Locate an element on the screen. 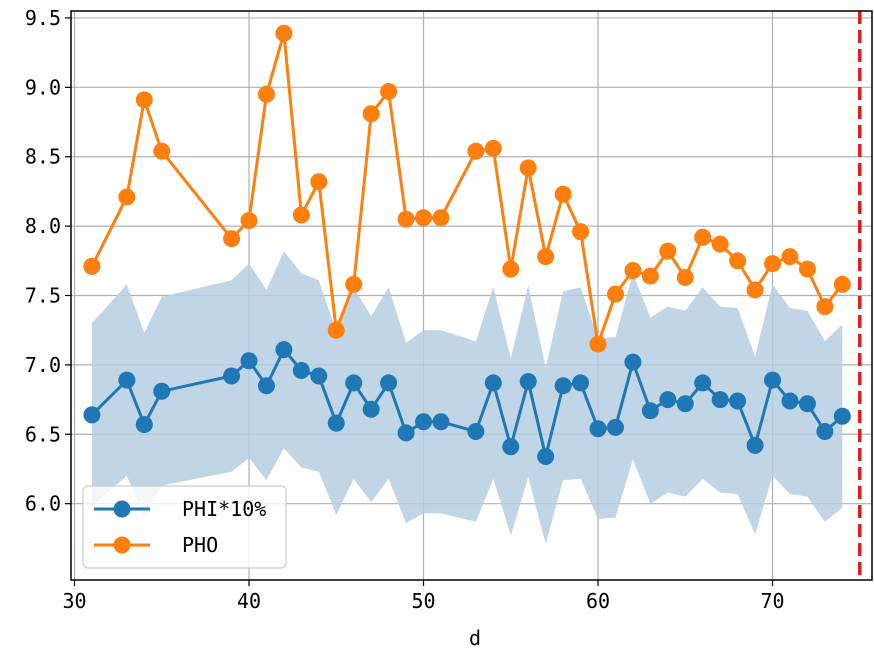 Image resolution: width=874 pixels, height=653 pixels. legend-box is located at coordinates (184, 527).